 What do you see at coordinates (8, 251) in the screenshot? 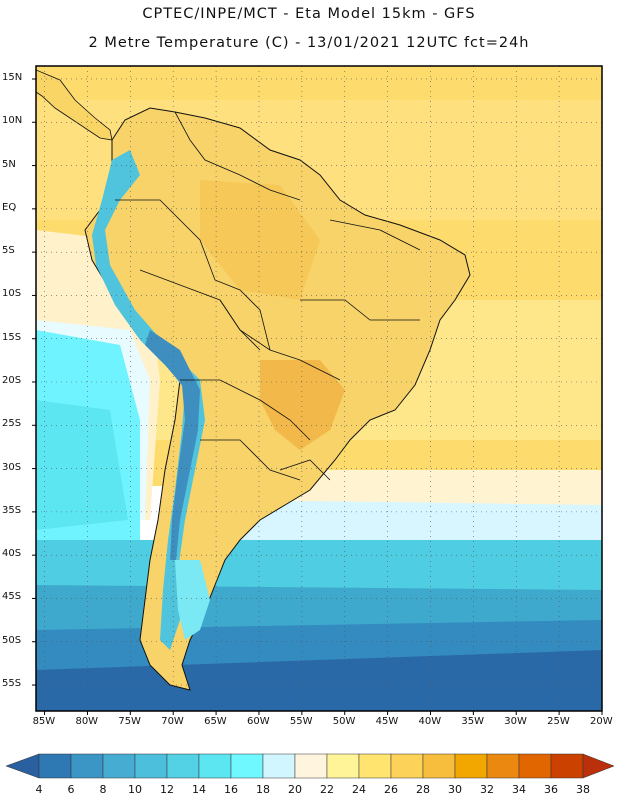
I see `lat-label: 5S` at bounding box center [8, 251].